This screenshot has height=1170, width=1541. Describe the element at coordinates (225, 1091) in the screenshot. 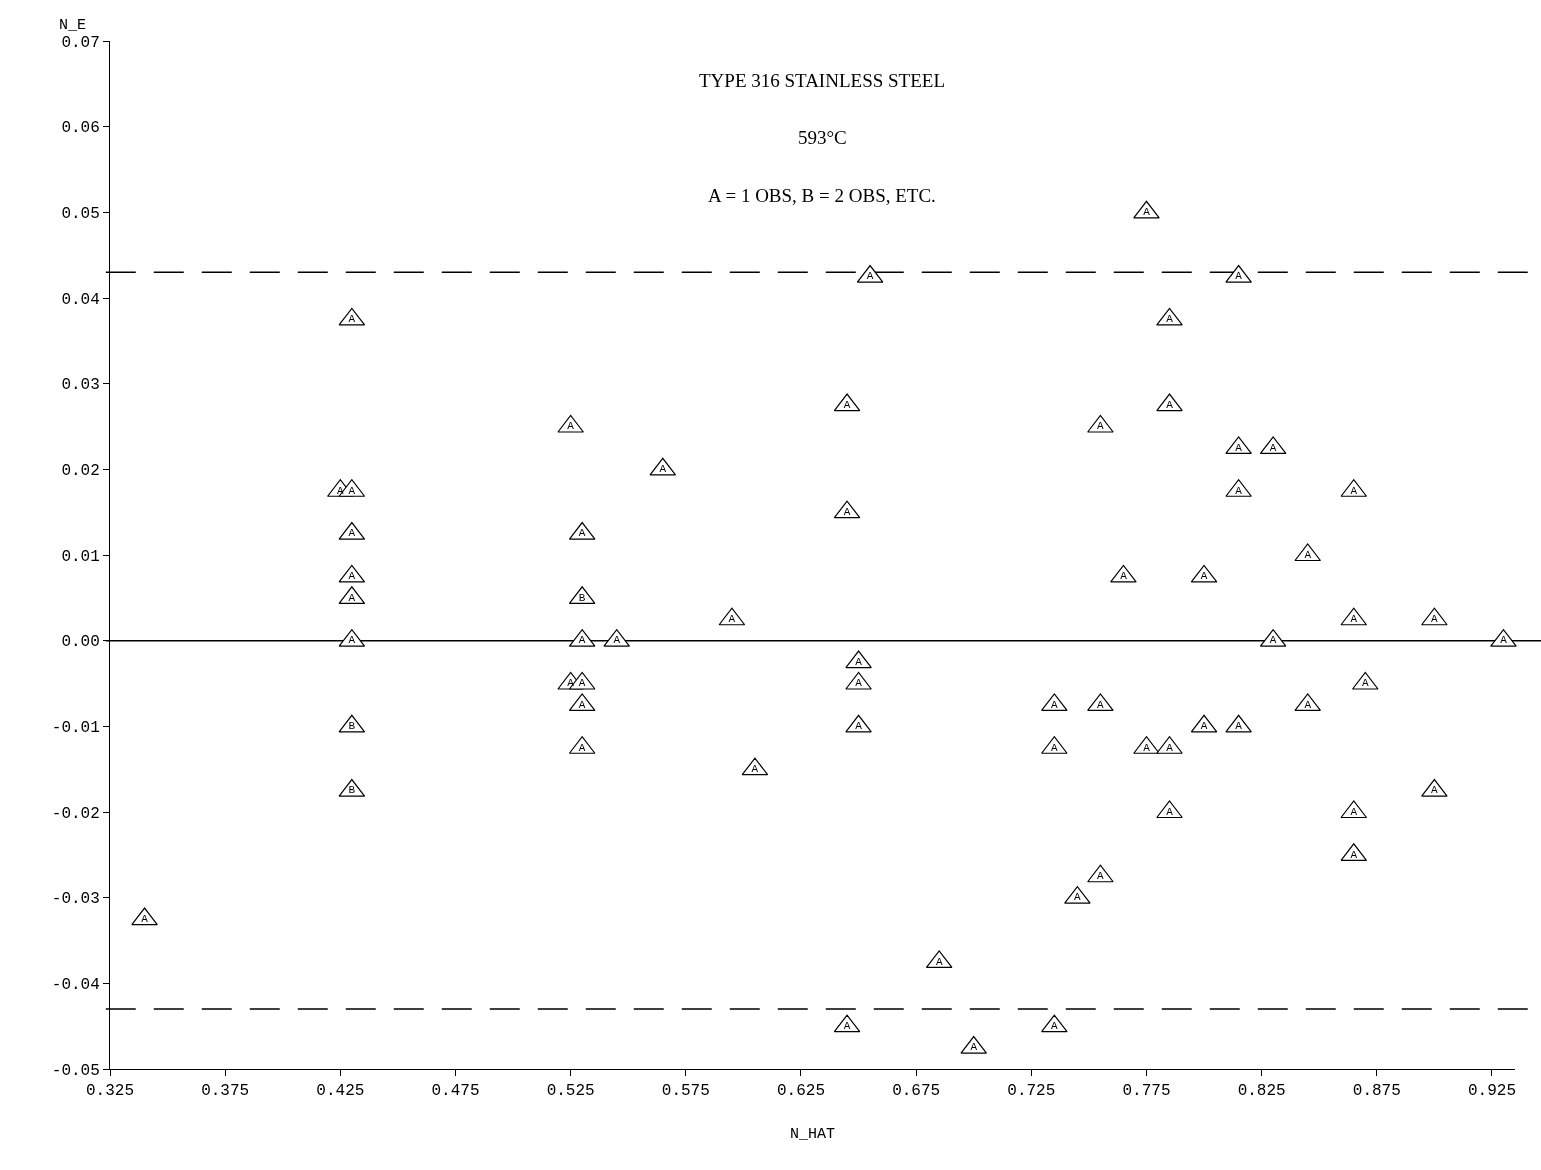

I see `x-tick-label: 0.375` at that location.